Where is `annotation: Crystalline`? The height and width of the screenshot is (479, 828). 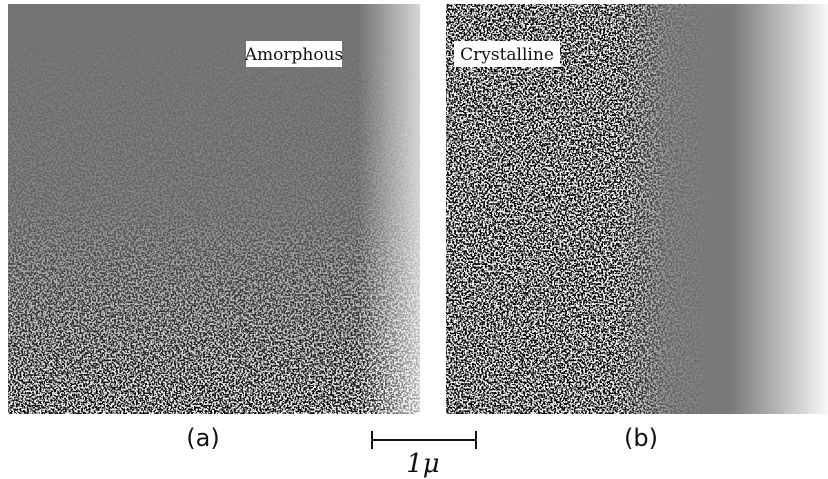
annotation: Crystalline is located at coordinates (507, 55).